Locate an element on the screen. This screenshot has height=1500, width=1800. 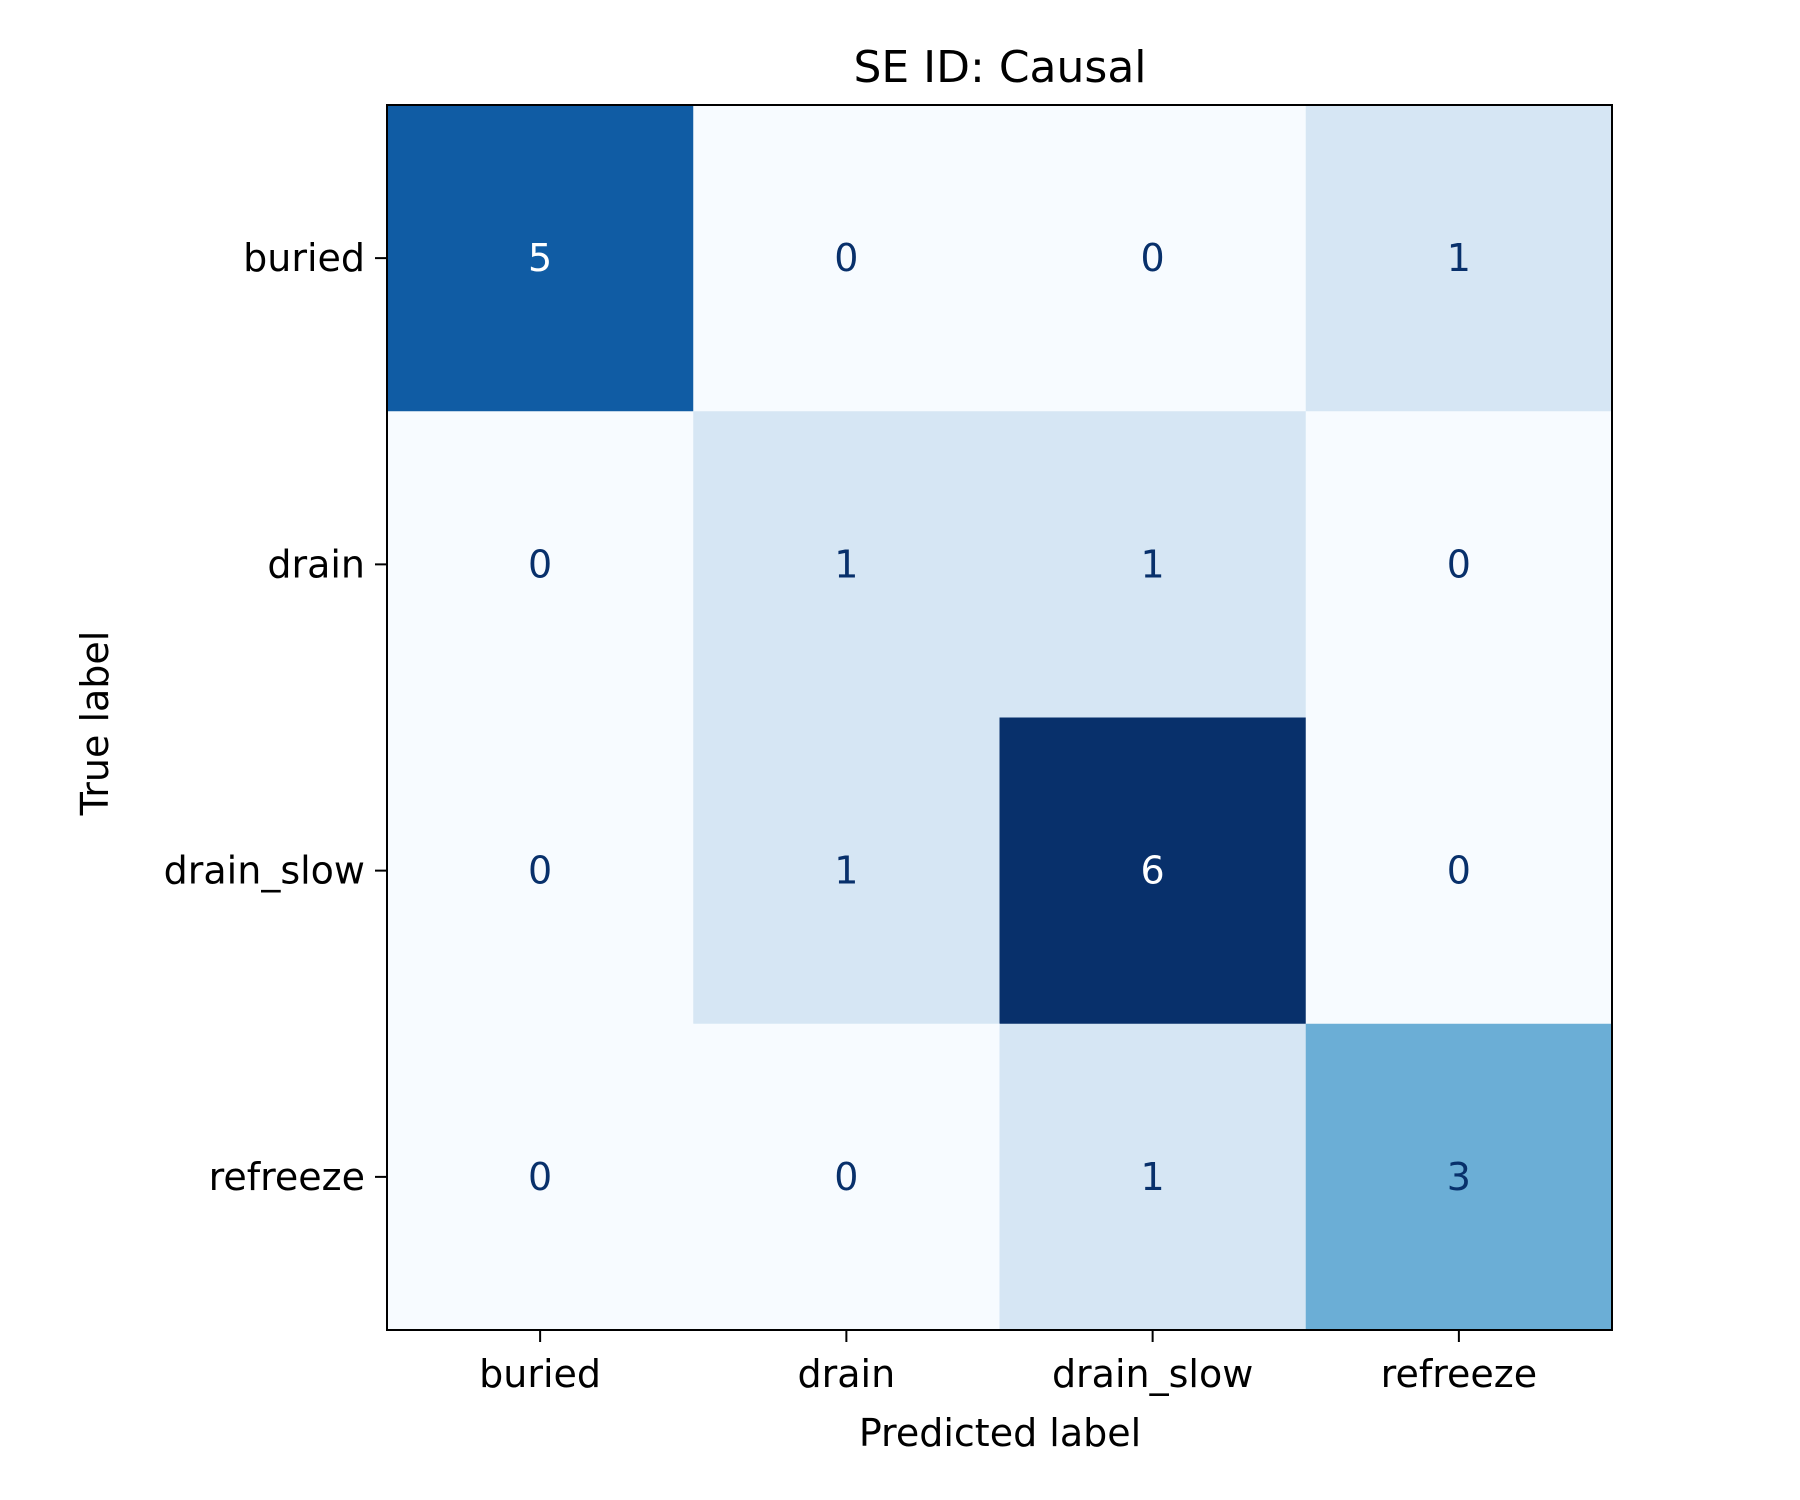
chart-title: SE ID: Causal is located at coordinates (999, 67).